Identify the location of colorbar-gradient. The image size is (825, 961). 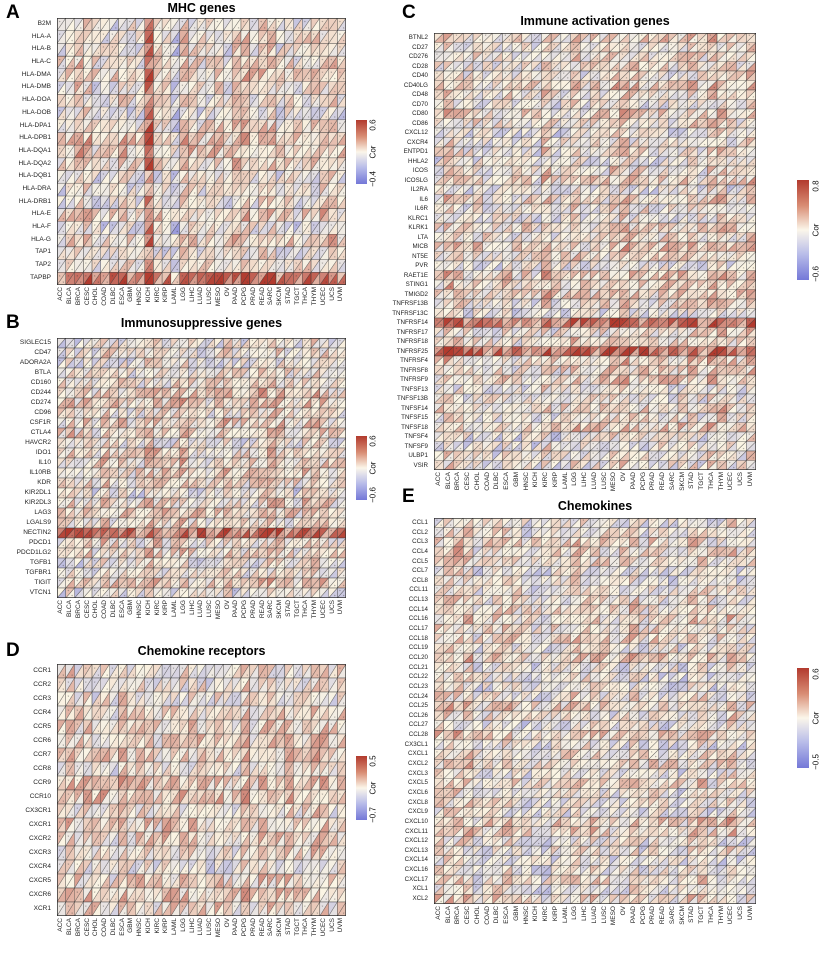
(361, 468).